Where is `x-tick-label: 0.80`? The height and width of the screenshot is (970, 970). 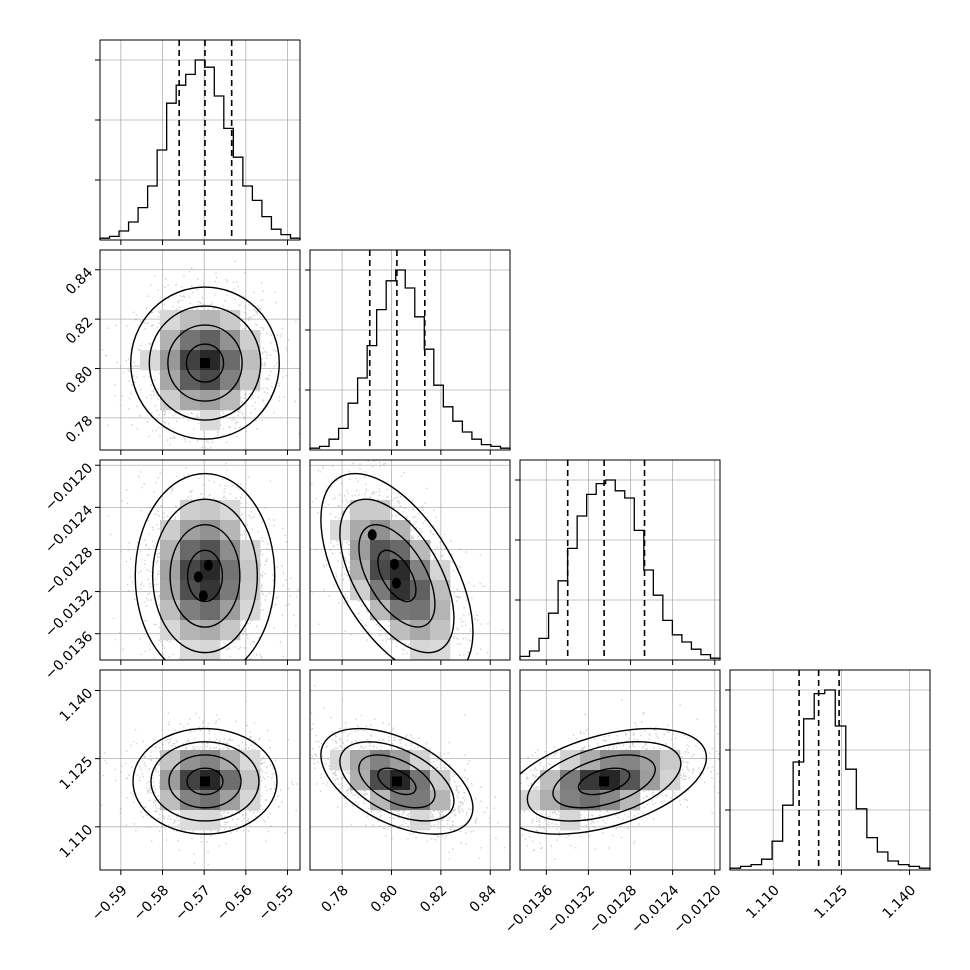
x-tick-label: 0.80 is located at coordinates (384, 898).